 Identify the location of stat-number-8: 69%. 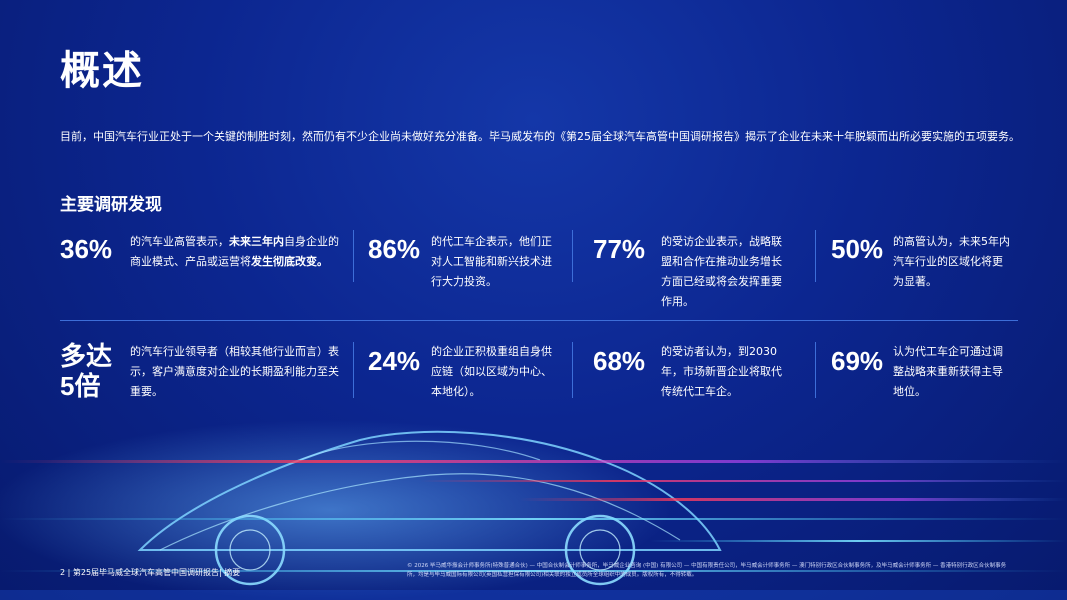
(857, 361).